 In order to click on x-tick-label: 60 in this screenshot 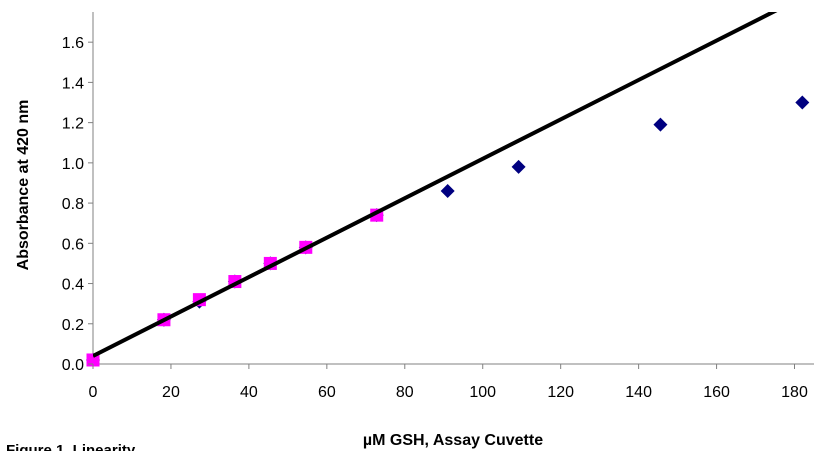, I will do `click(327, 392)`.